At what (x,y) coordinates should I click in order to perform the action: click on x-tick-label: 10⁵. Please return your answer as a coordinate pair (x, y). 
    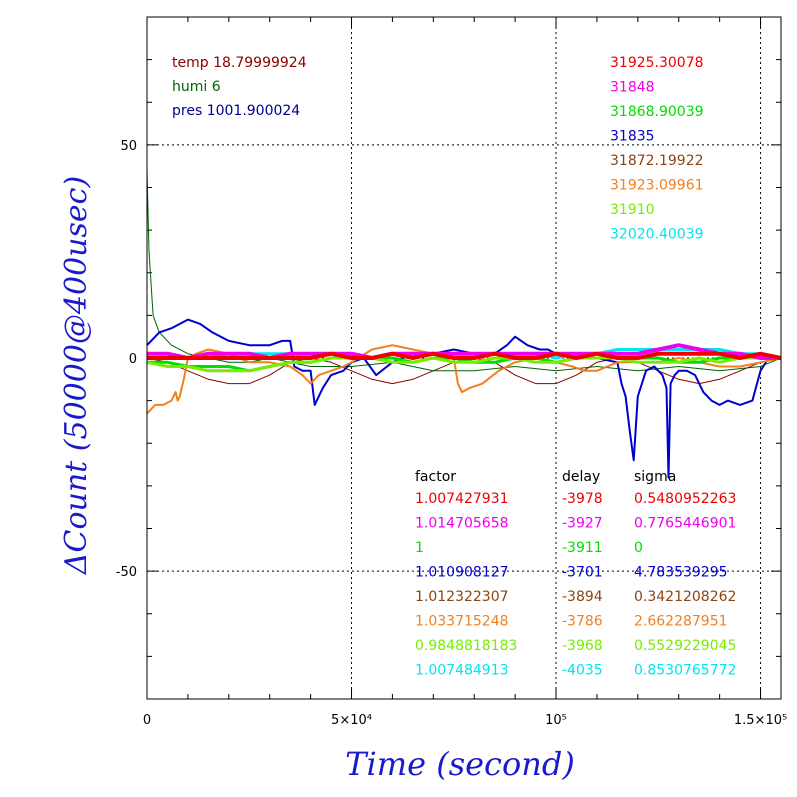
    Looking at the image, I should click on (556, 720).